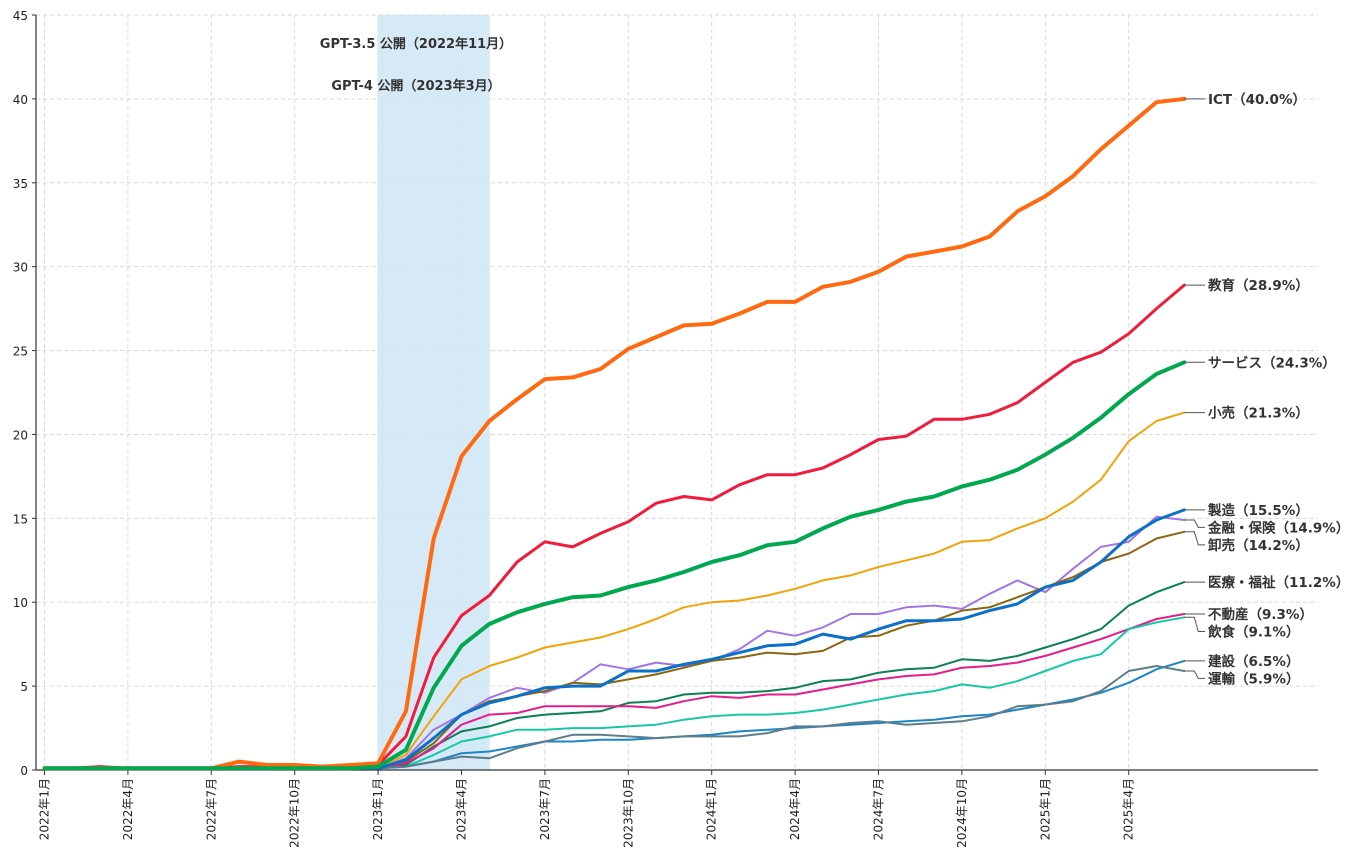 The height and width of the screenshot is (866, 1360). Describe the element at coordinates (1129, 809) in the screenshot. I see `x-tick-label: 2025年4月` at that location.